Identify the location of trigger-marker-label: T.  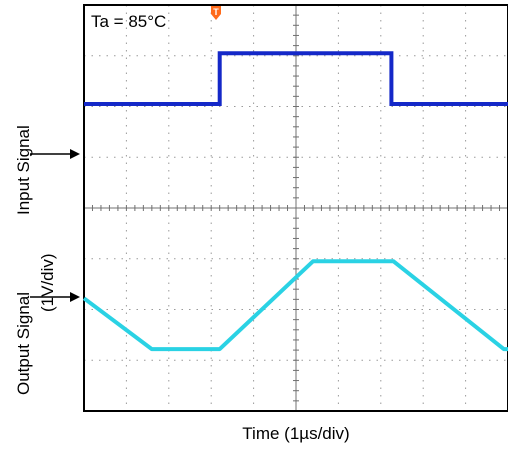
(216, 12).